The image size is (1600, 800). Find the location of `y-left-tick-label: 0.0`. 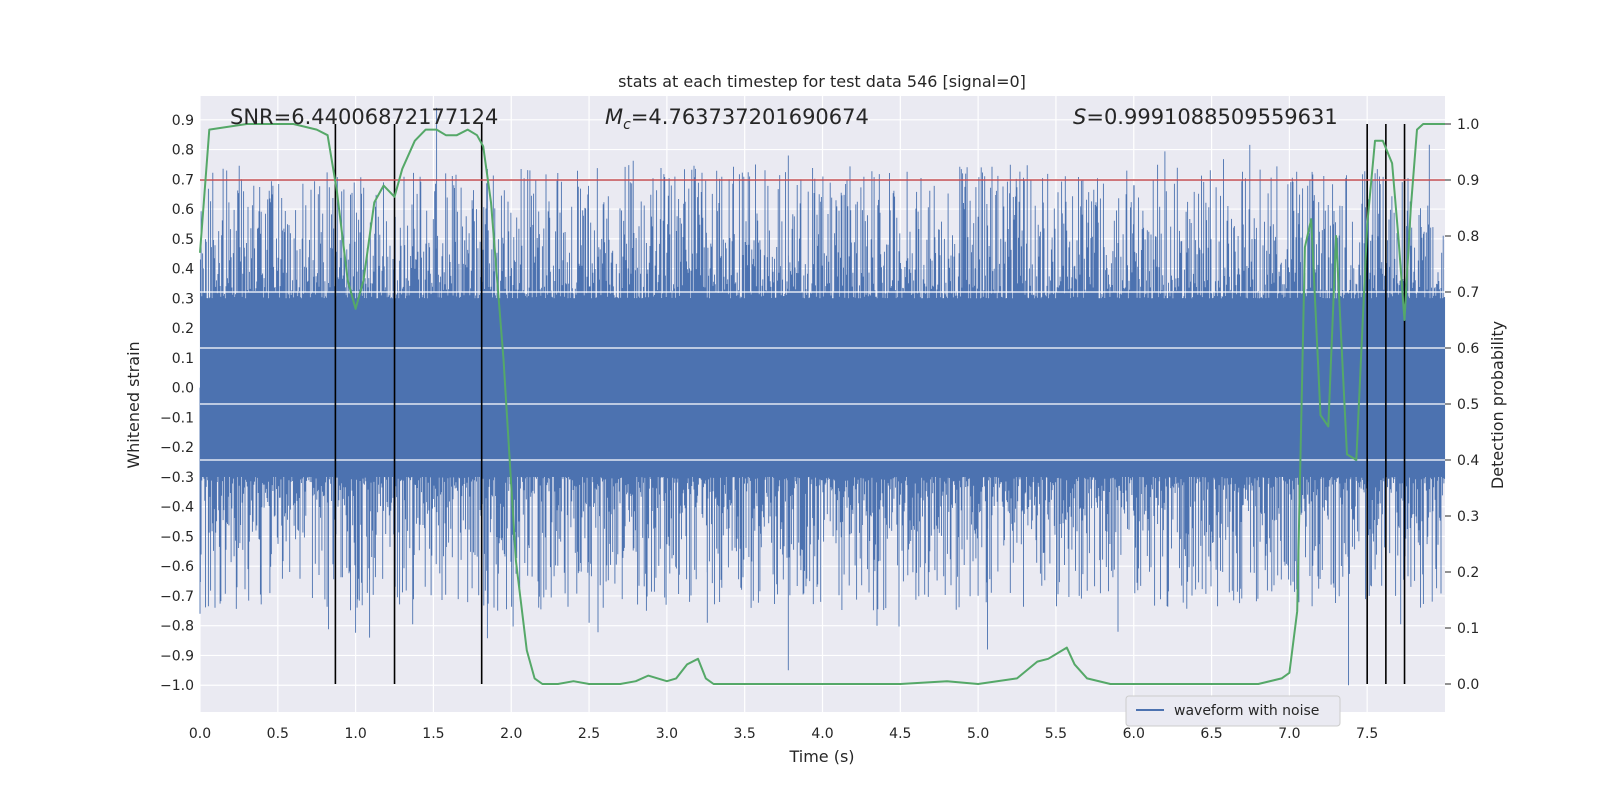

y-left-tick-label: 0.0 is located at coordinates (183, 389).